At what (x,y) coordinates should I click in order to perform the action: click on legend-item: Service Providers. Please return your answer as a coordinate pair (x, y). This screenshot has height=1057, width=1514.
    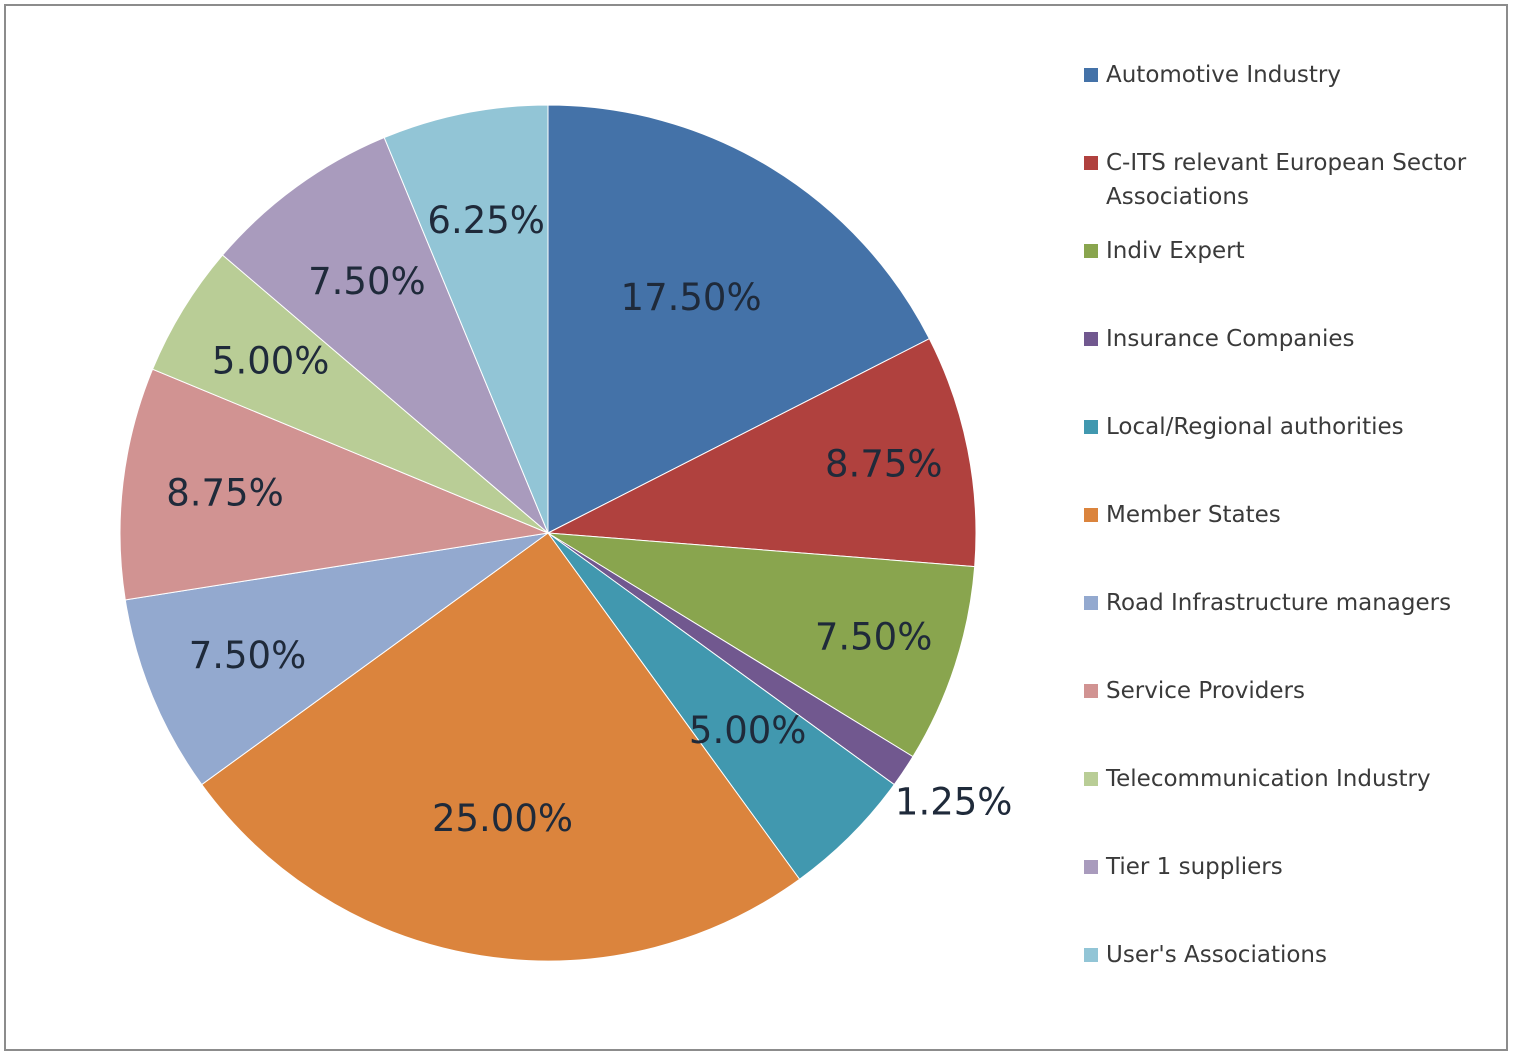
    Looking at the image, I should click on (1285, 691).